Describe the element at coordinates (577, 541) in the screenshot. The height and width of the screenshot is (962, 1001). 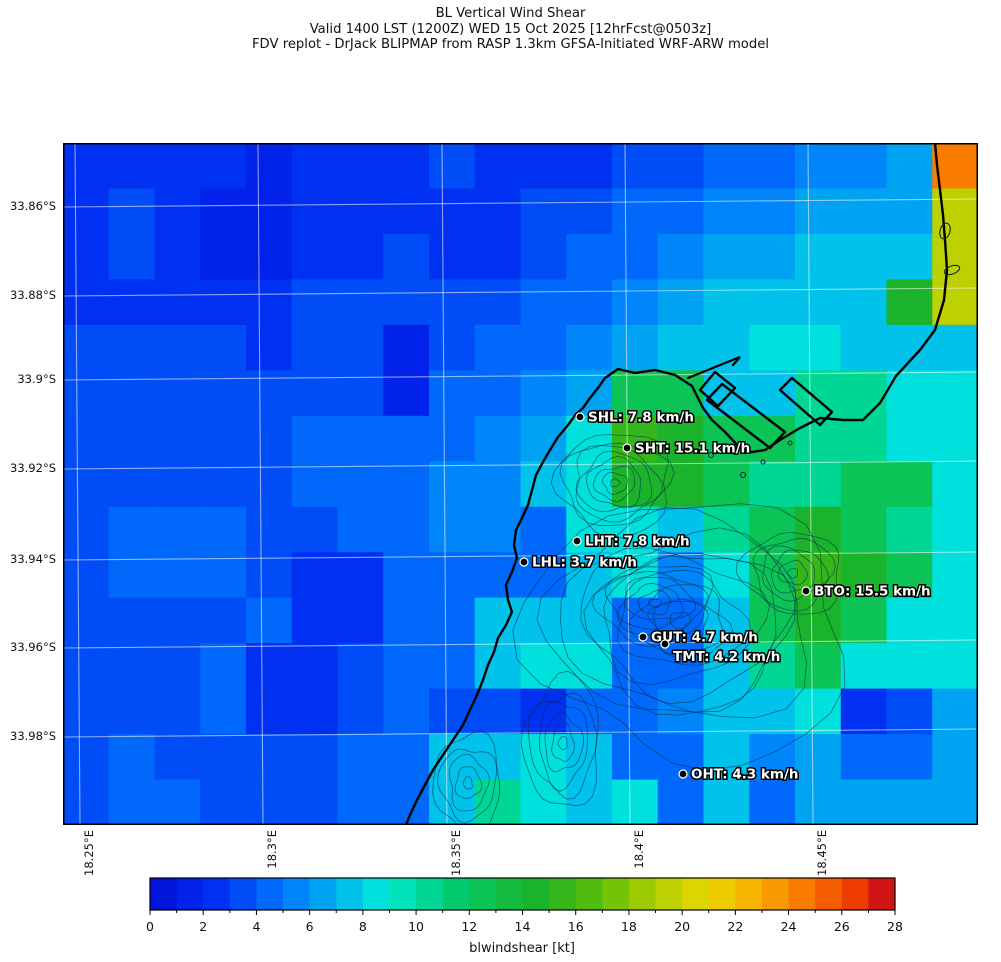
I see `station-dot-LHT` at that location.